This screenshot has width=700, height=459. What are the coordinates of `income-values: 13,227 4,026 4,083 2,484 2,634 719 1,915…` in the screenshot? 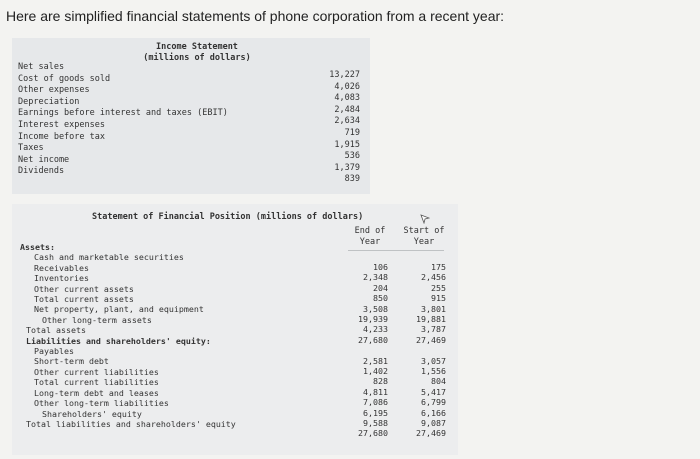 It's located at (336, 128).